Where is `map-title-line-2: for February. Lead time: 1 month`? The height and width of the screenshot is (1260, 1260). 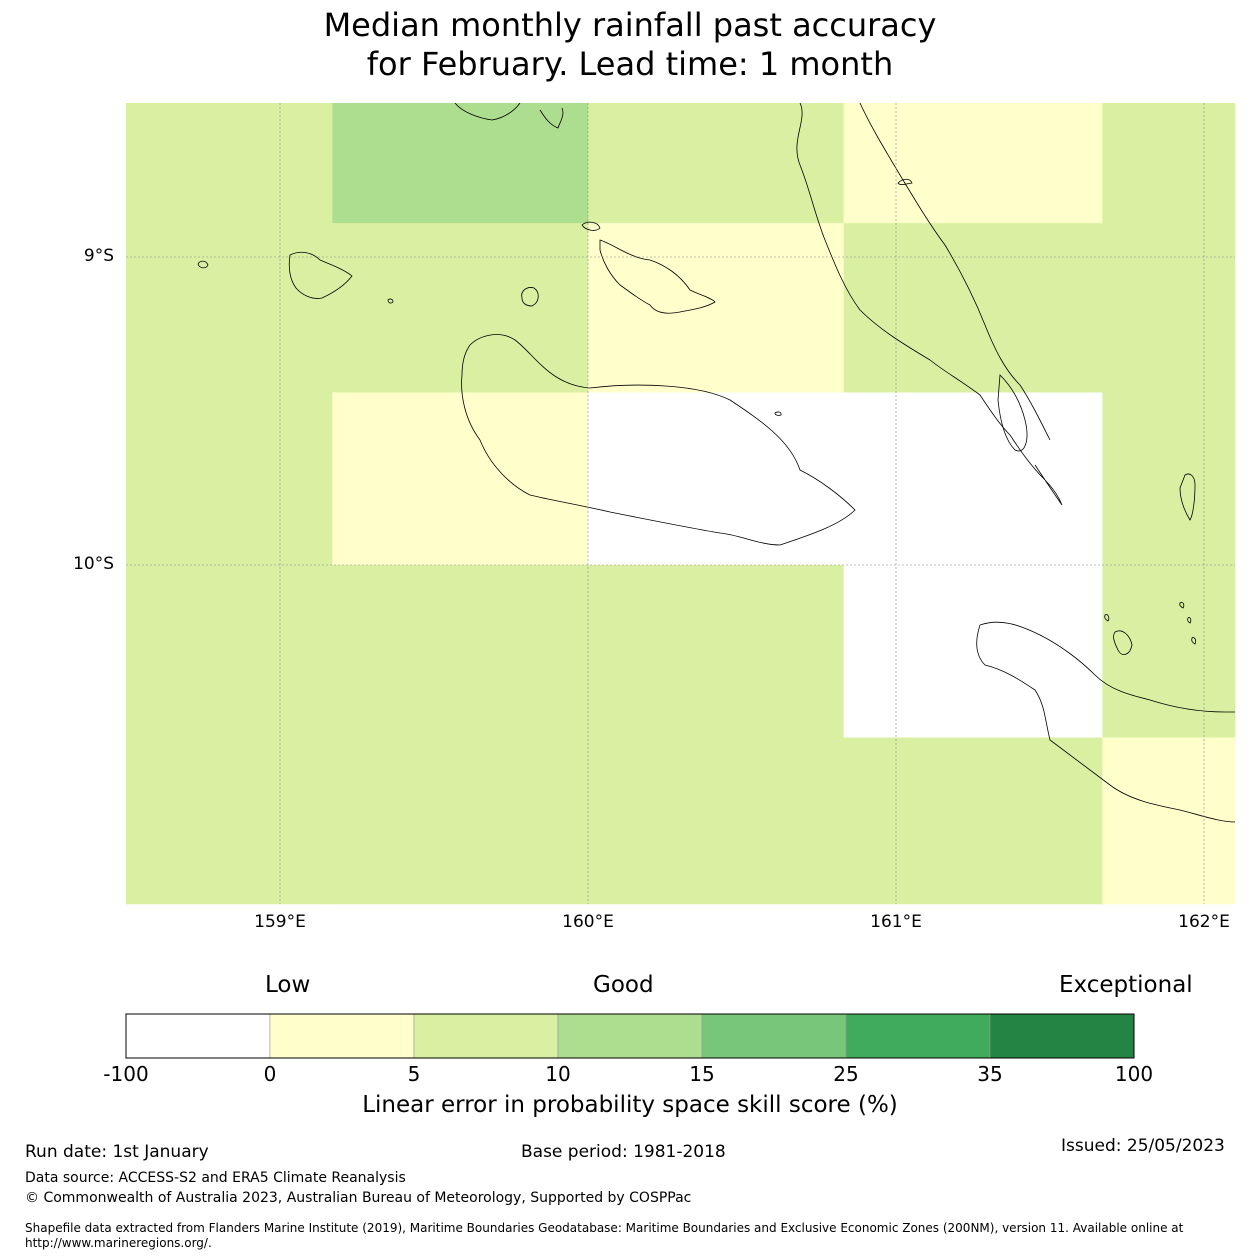
map-title-line-2: for February. Lead time: 1 month is located at coordinates (630, 64).